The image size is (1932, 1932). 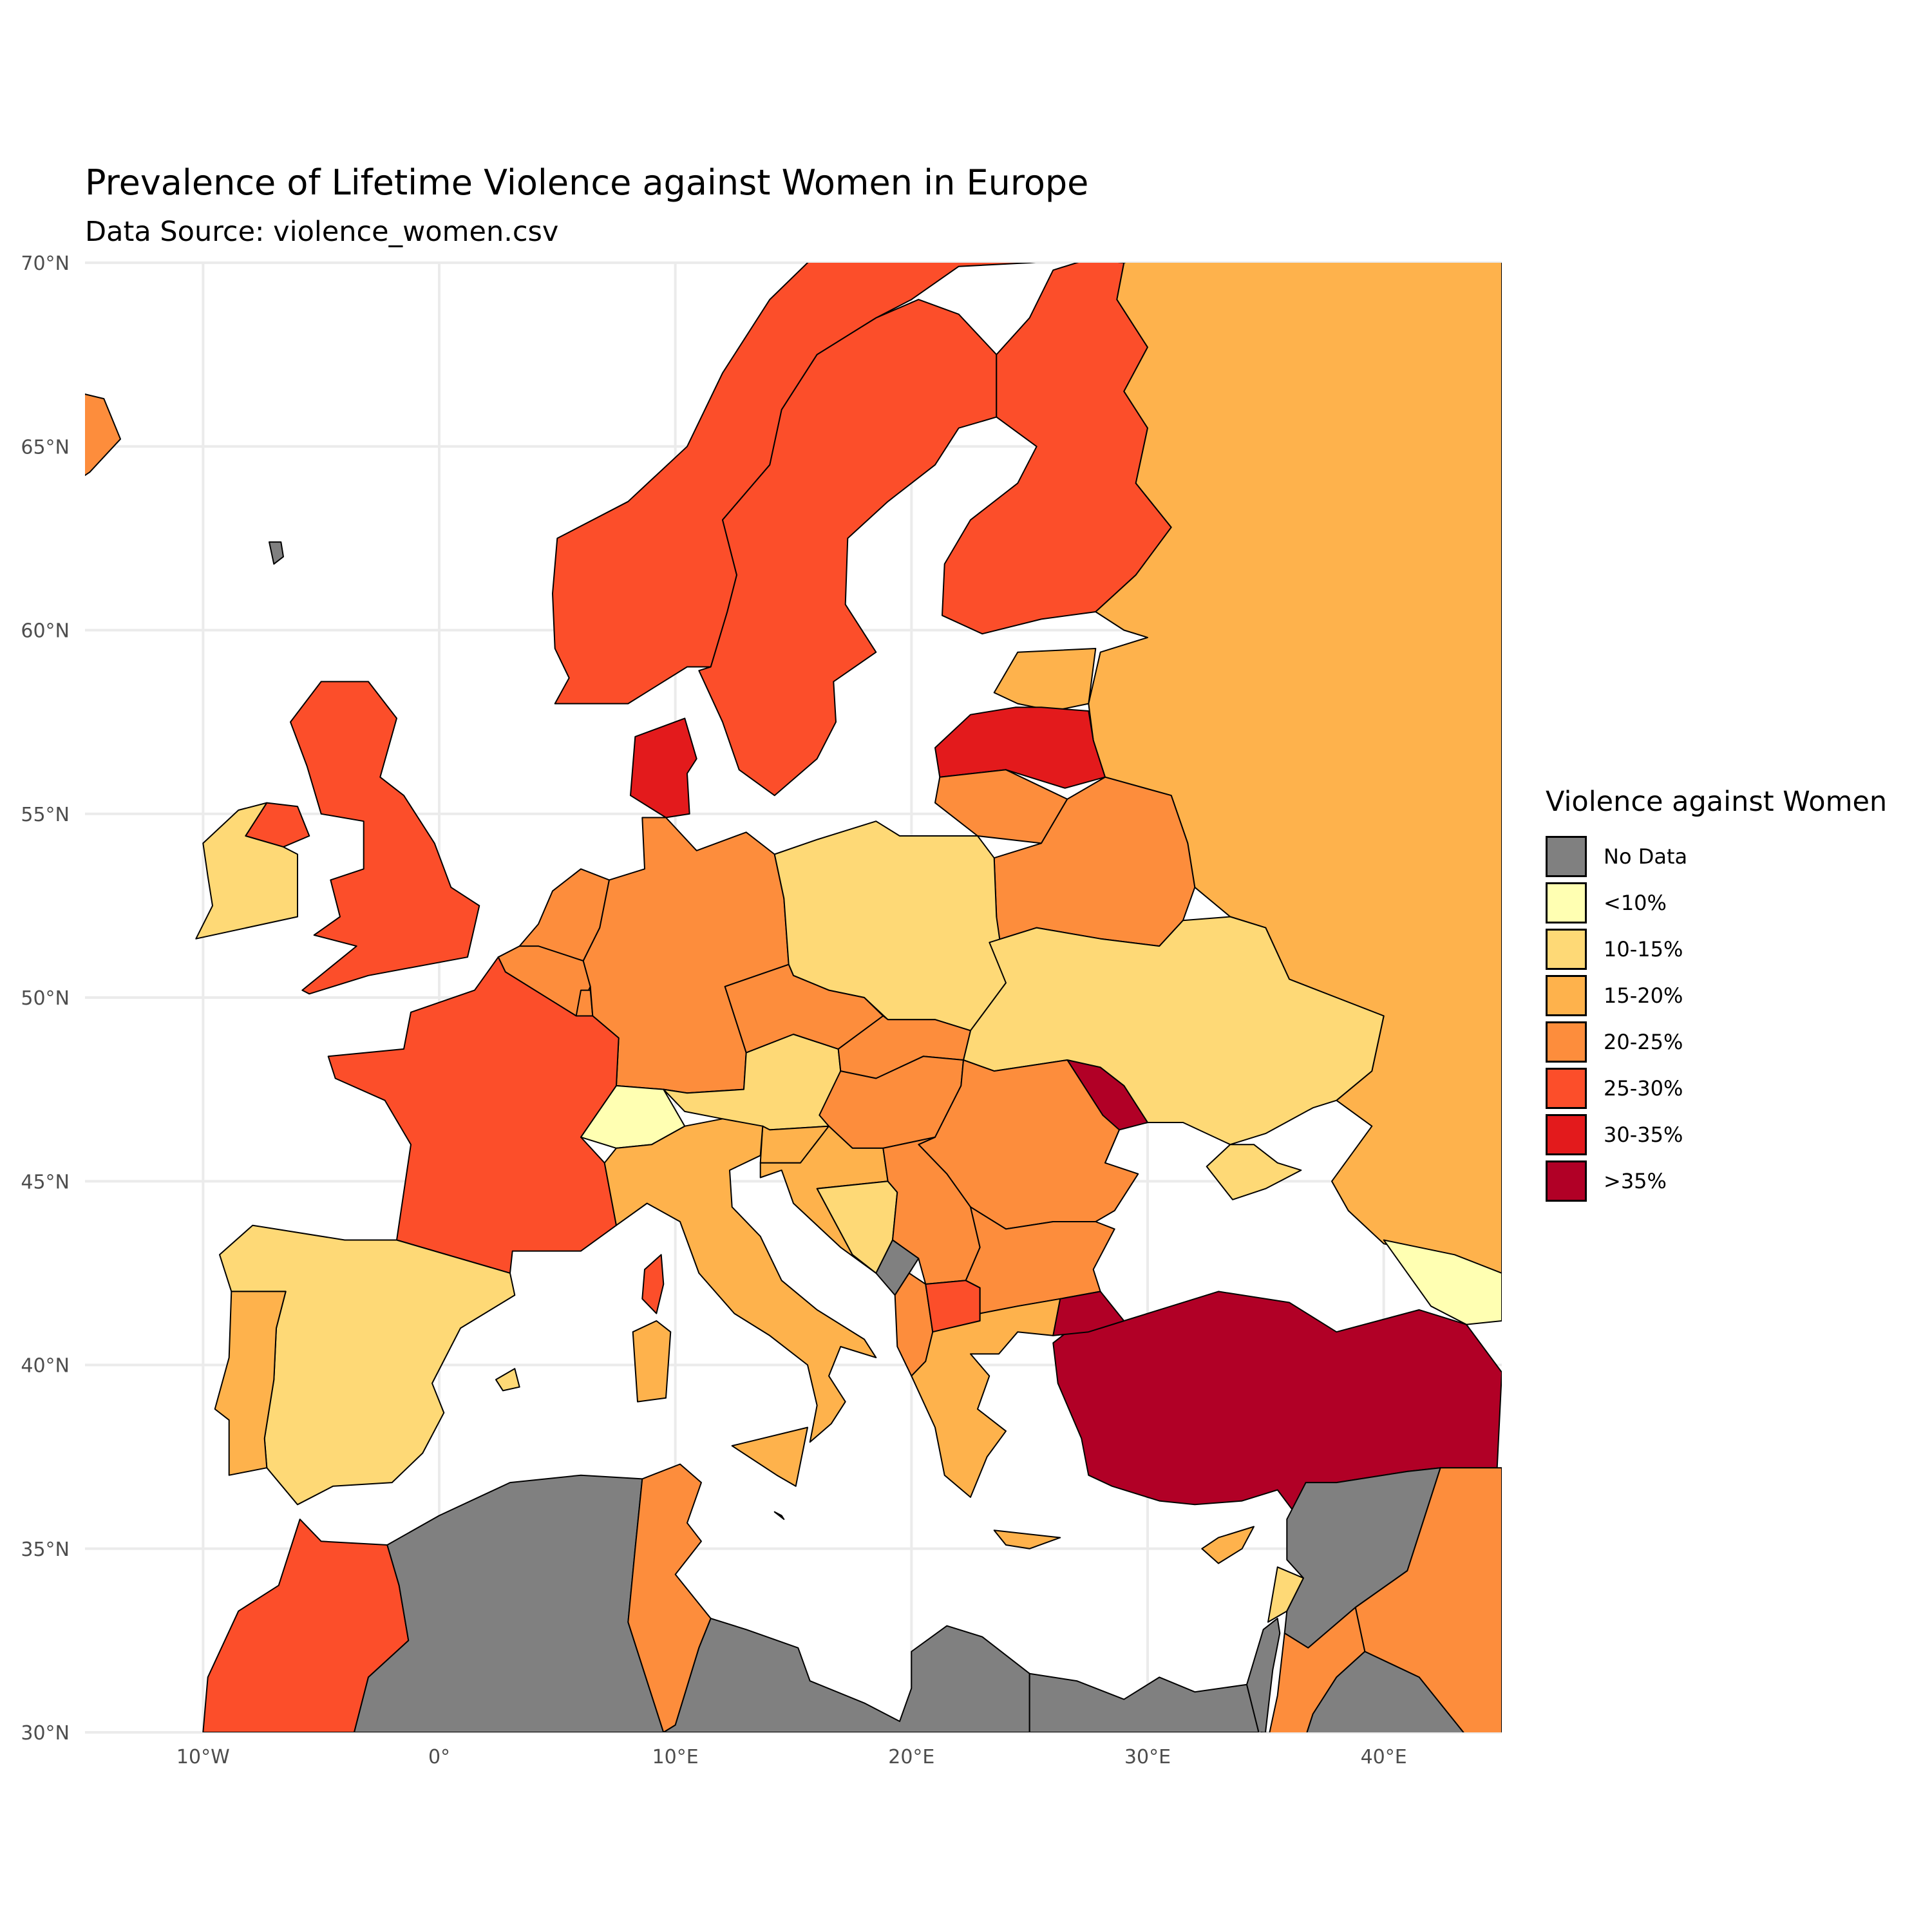 What do you see at coordinates (1566, 856) in the screenshot?
I see `legend-swatch-no-data` at bounding box center [1566, 856].